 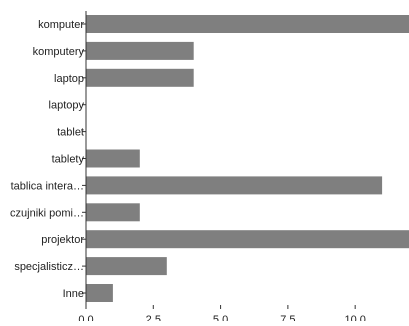 I want to click on y-tick-label: komputery, so click(x=59, y=52).